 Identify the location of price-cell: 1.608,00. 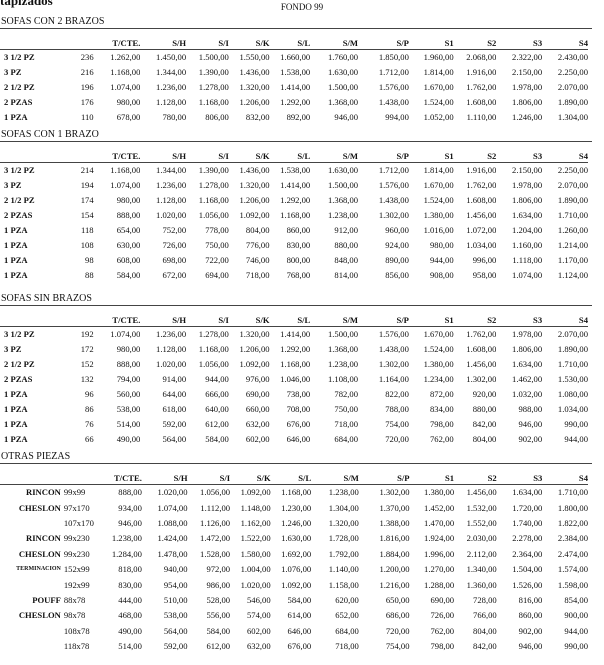
(481, 200).